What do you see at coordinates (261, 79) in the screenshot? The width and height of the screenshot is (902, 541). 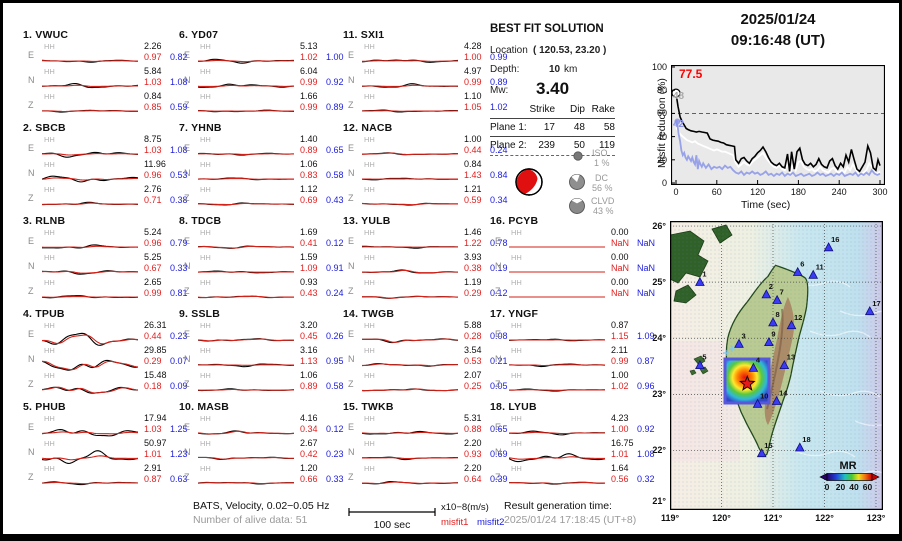 I see `component-row: N HH 6.04 0.99 0.92` at bounding box center [261, 79].